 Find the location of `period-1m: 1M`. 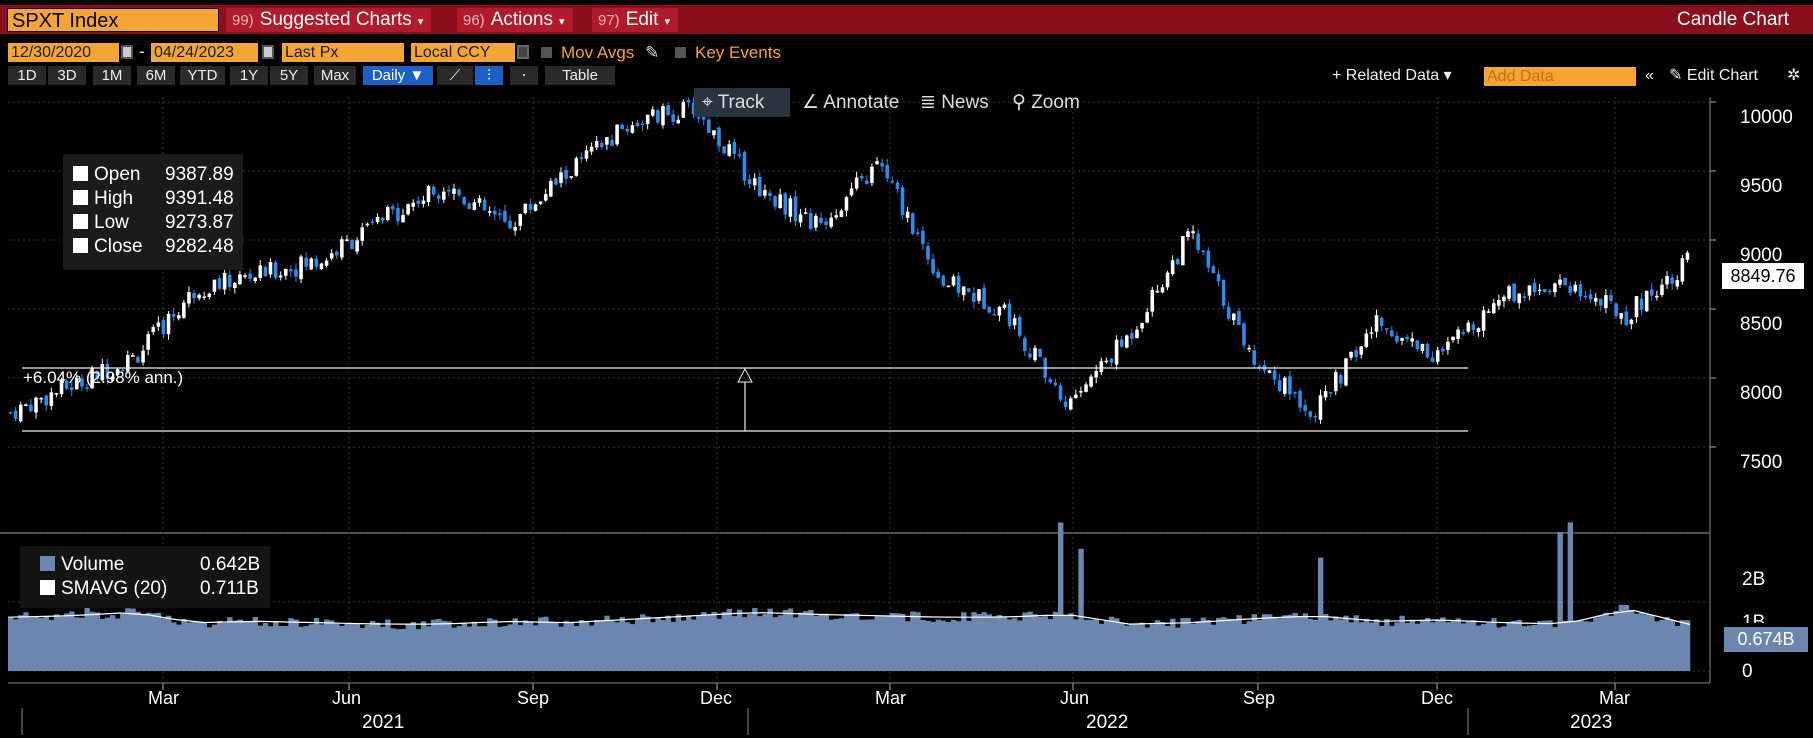

period-1m: 1M is located at coordinates (112, 75).